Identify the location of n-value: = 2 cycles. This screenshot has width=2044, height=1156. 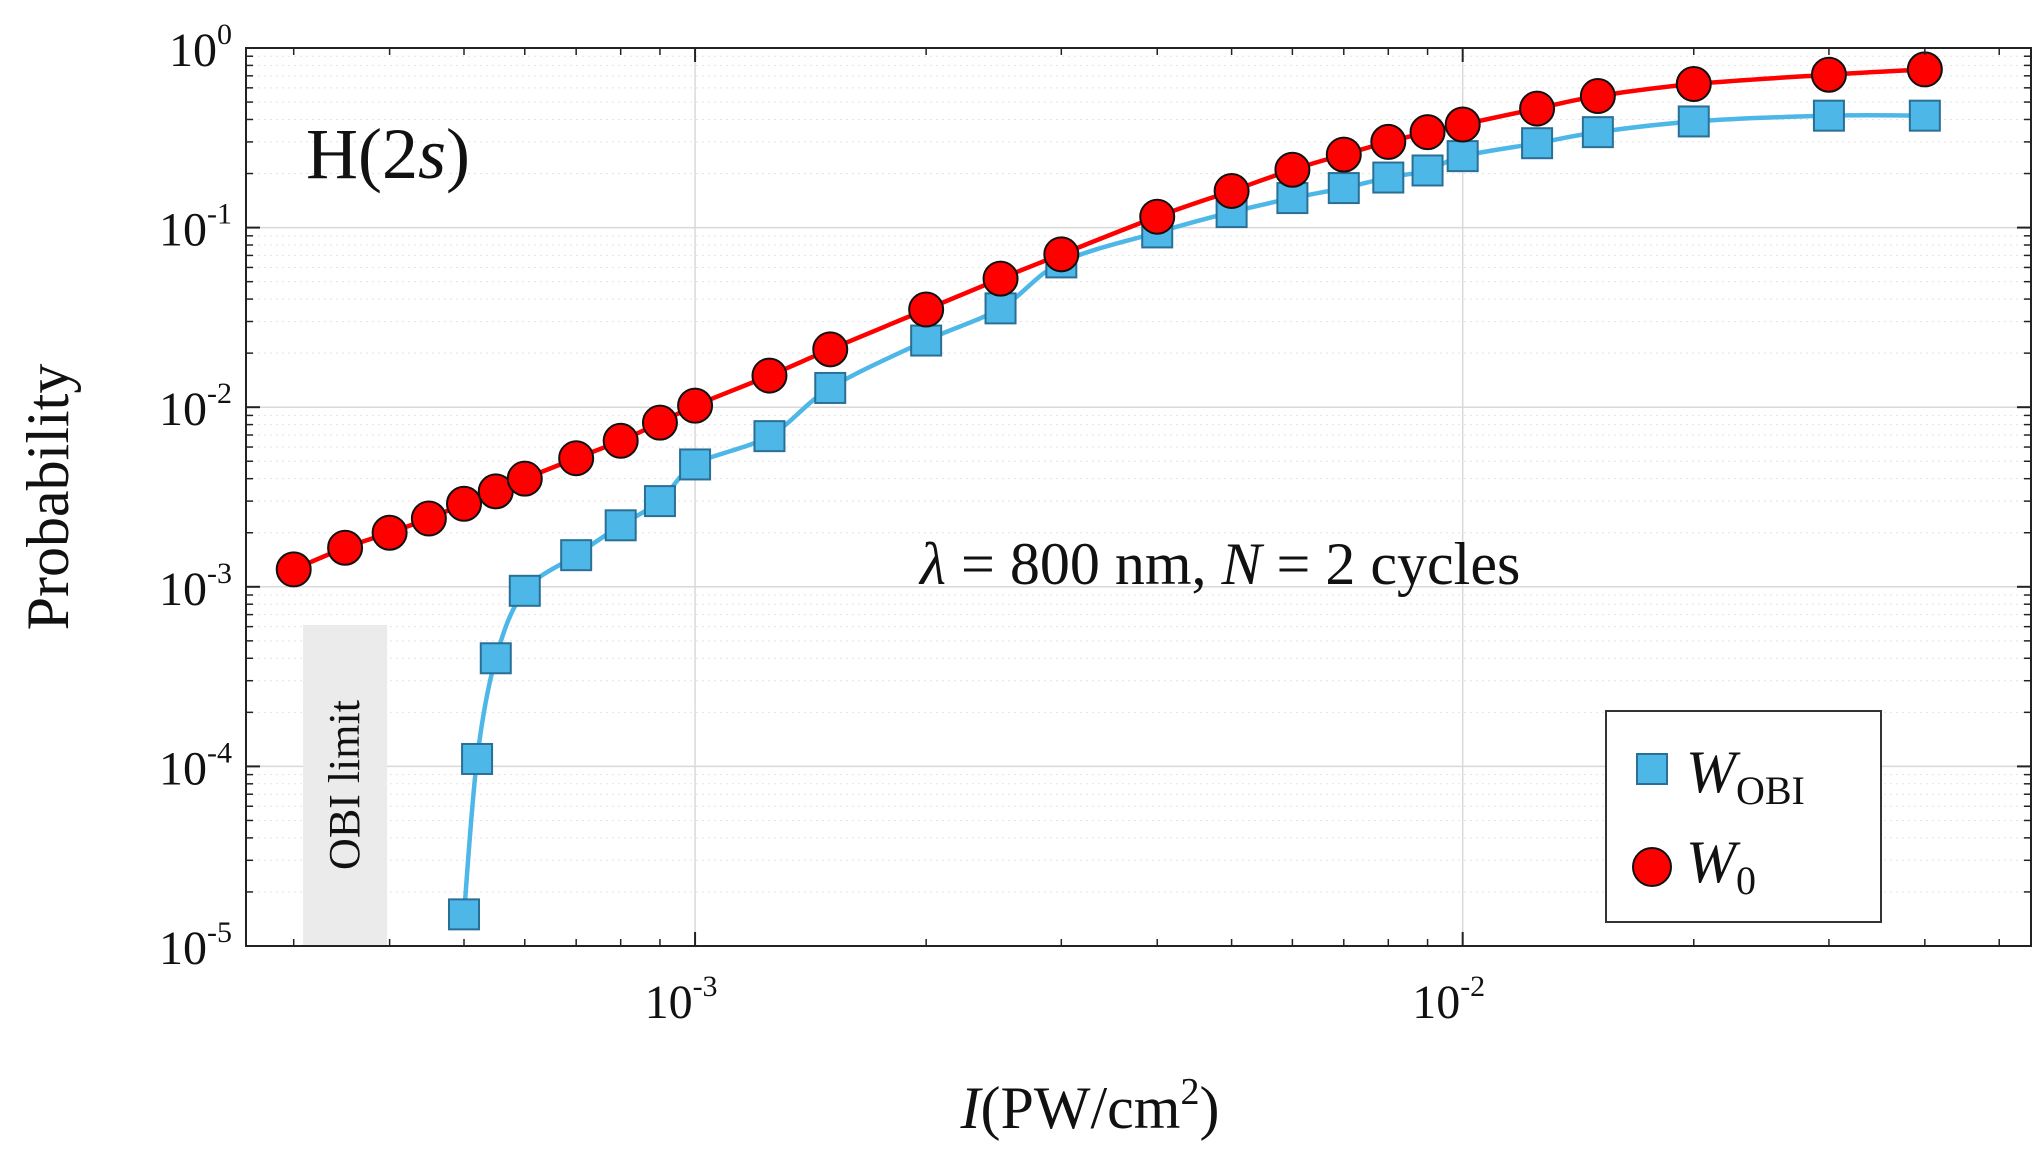
(1391, 564).